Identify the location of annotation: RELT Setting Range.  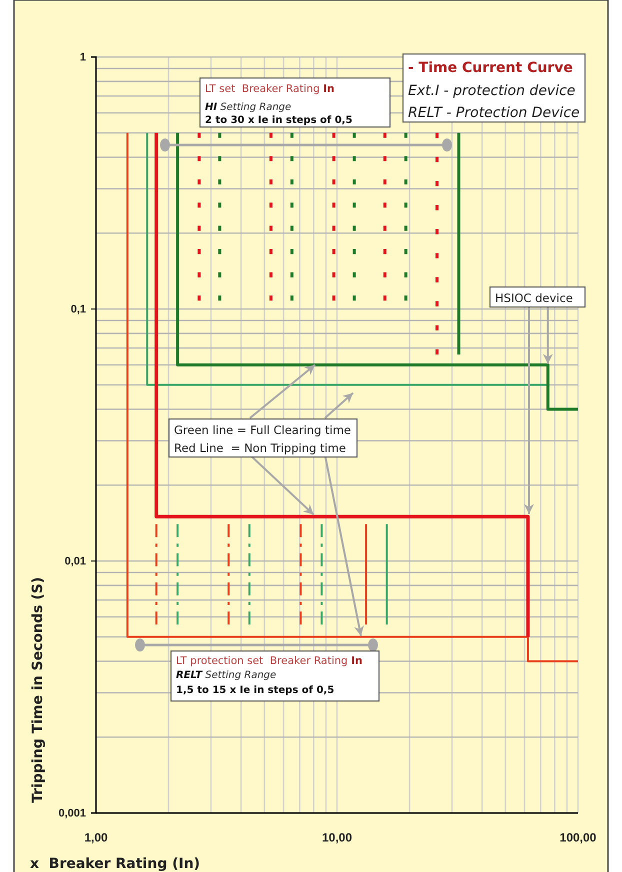
(226, 675).